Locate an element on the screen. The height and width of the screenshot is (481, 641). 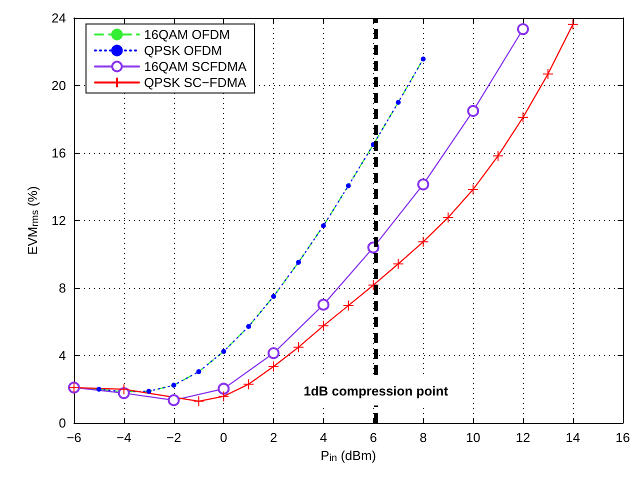
x-tick-label: 12 is located at coordinates (523, 437).